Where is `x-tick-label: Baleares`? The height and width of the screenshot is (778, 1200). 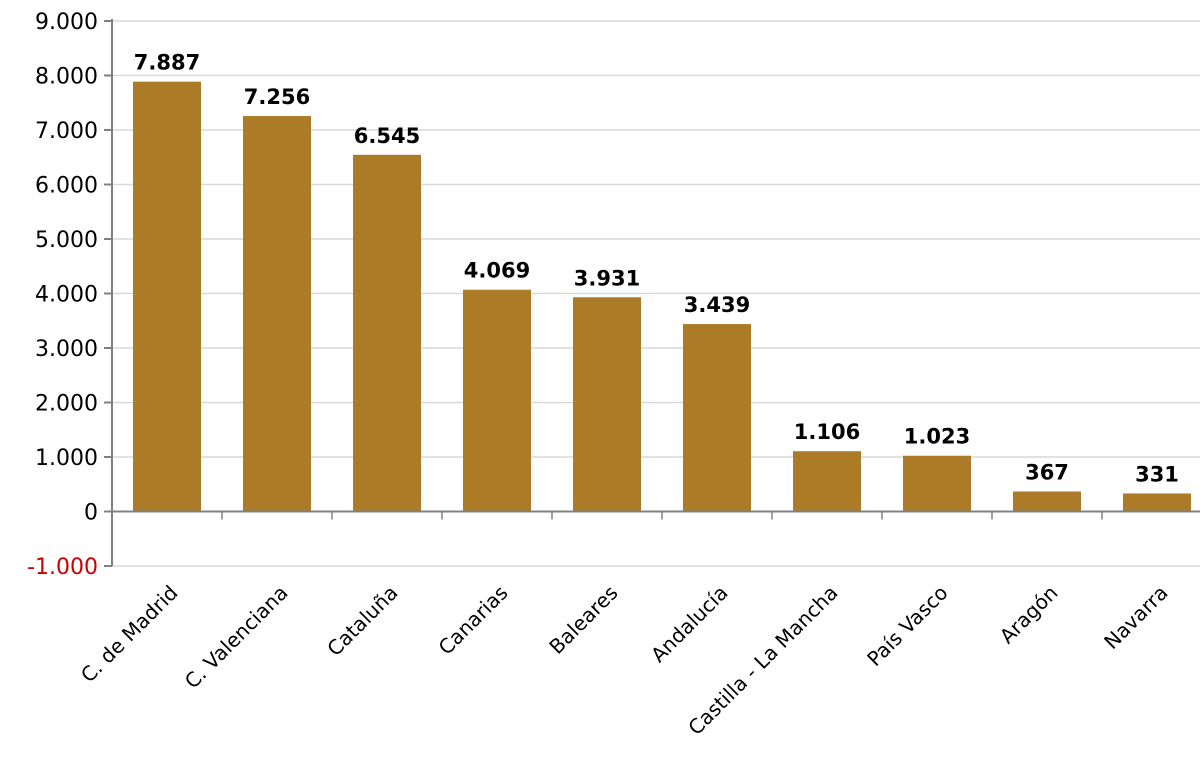
x-tick-label: Baleares is located at coordinates (583, 620).